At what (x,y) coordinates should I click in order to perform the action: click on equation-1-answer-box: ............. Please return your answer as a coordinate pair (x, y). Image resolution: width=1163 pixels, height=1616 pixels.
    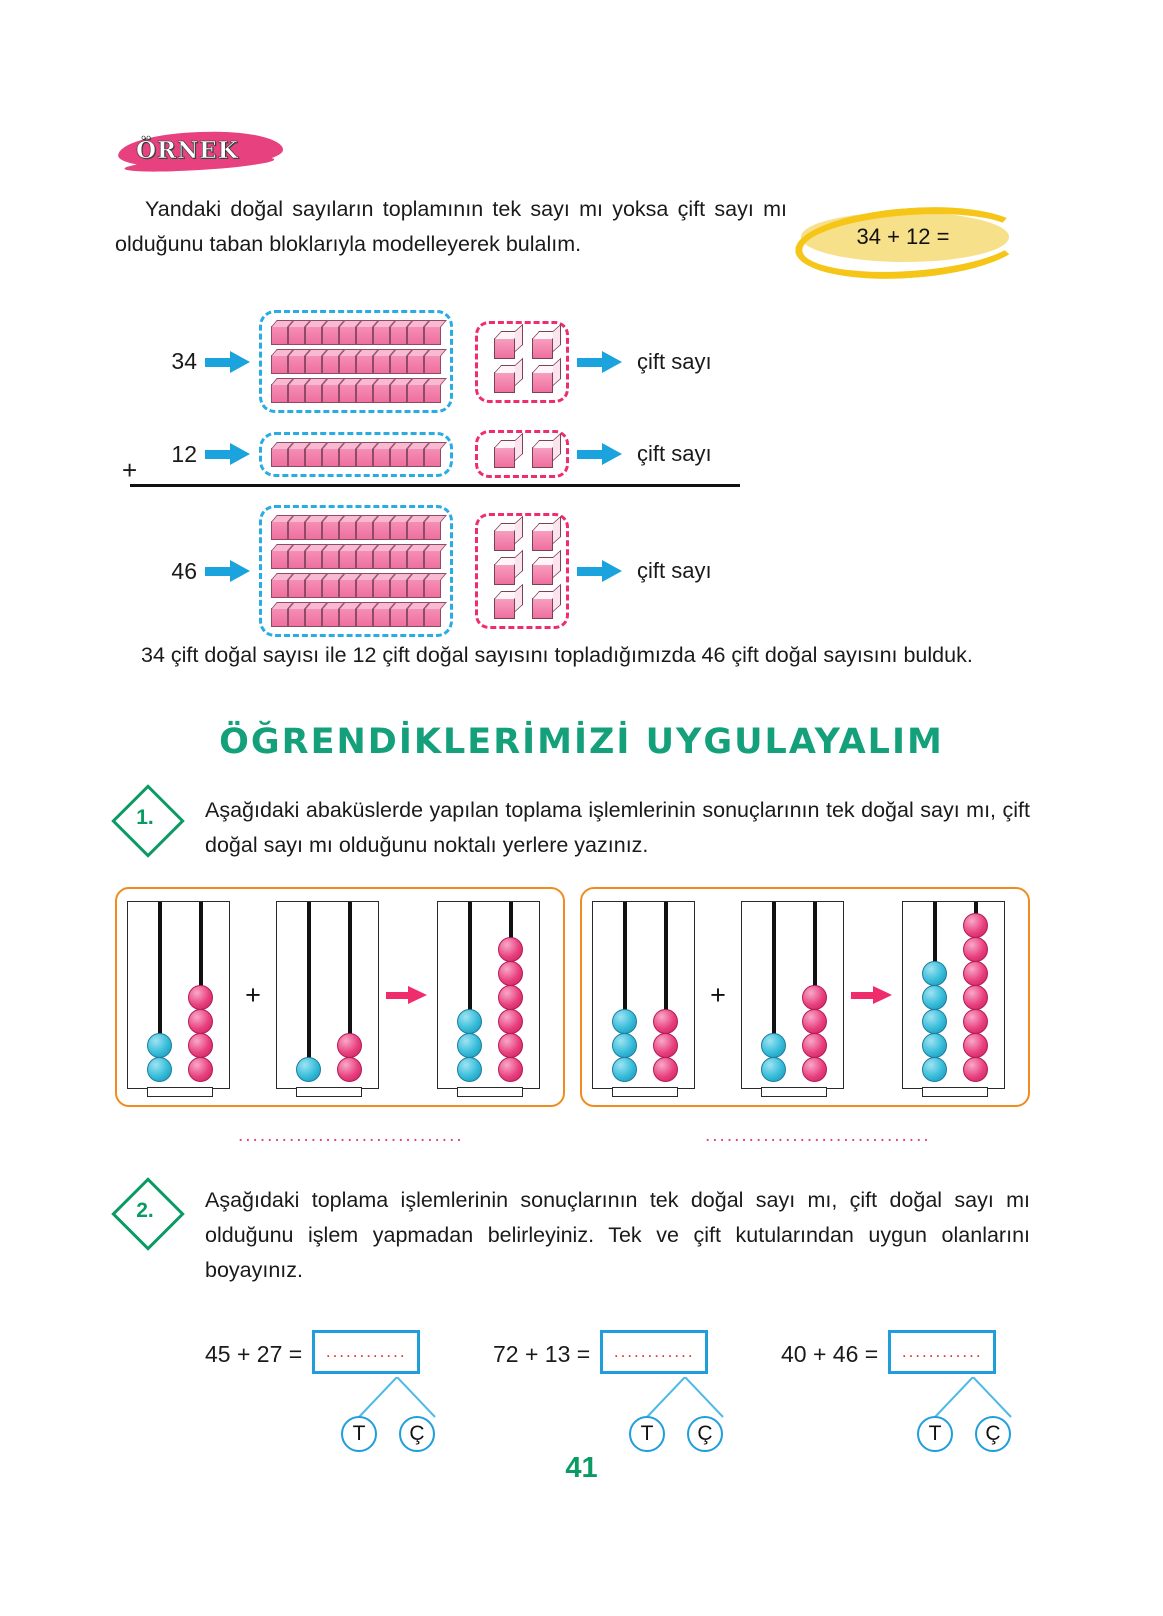
    Looking at the image, I should click on (366, 1352).